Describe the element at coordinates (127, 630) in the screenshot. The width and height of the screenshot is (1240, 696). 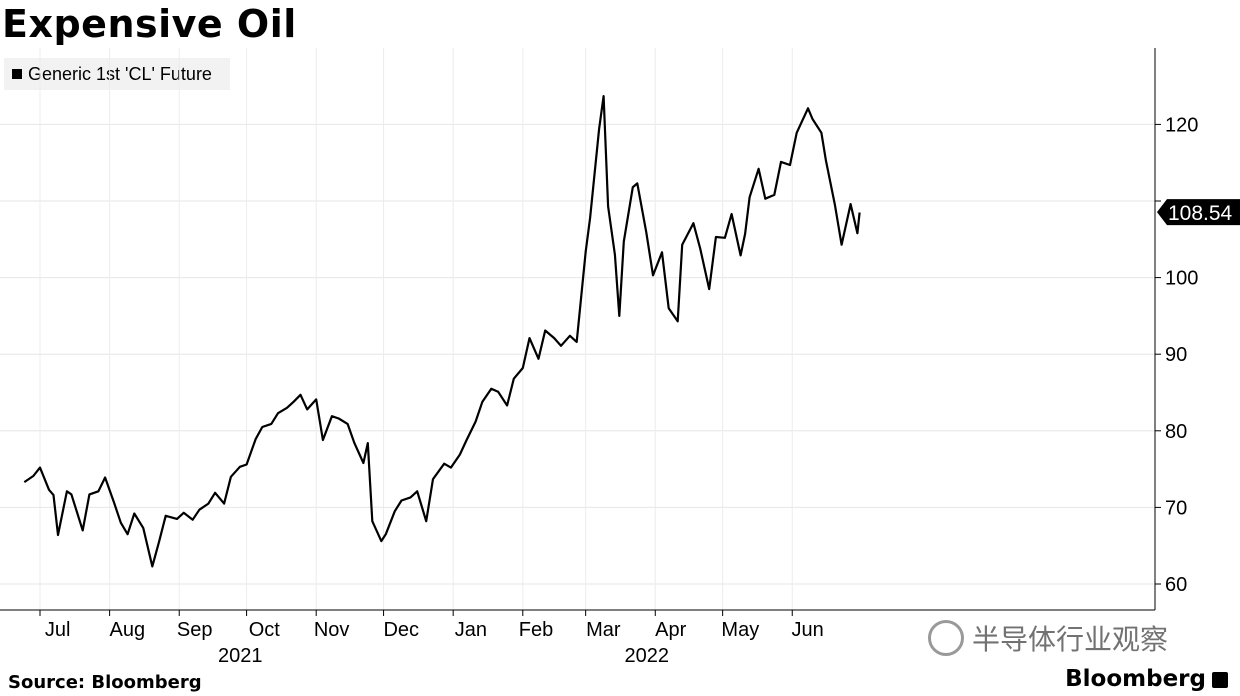
I see `x-tick-label: Aug` at that location.